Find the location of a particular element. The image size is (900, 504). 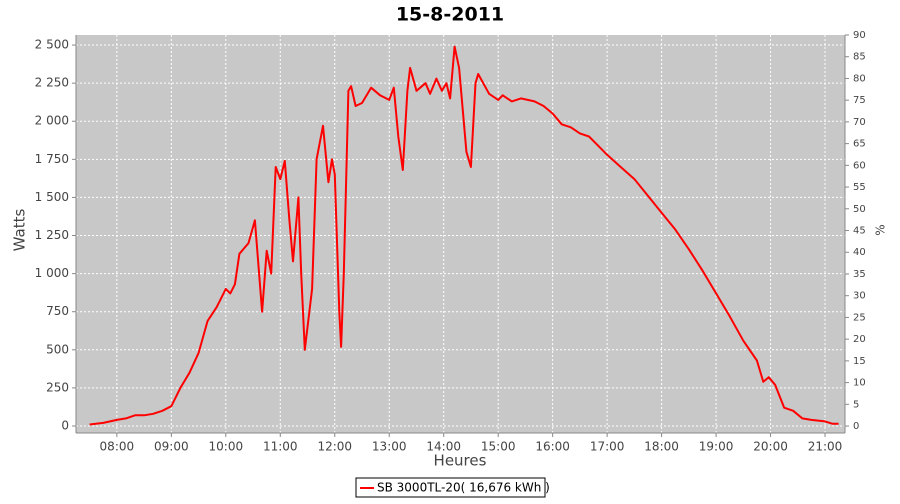

y2-tick-label: 90 is located at coordinates (859, 35).